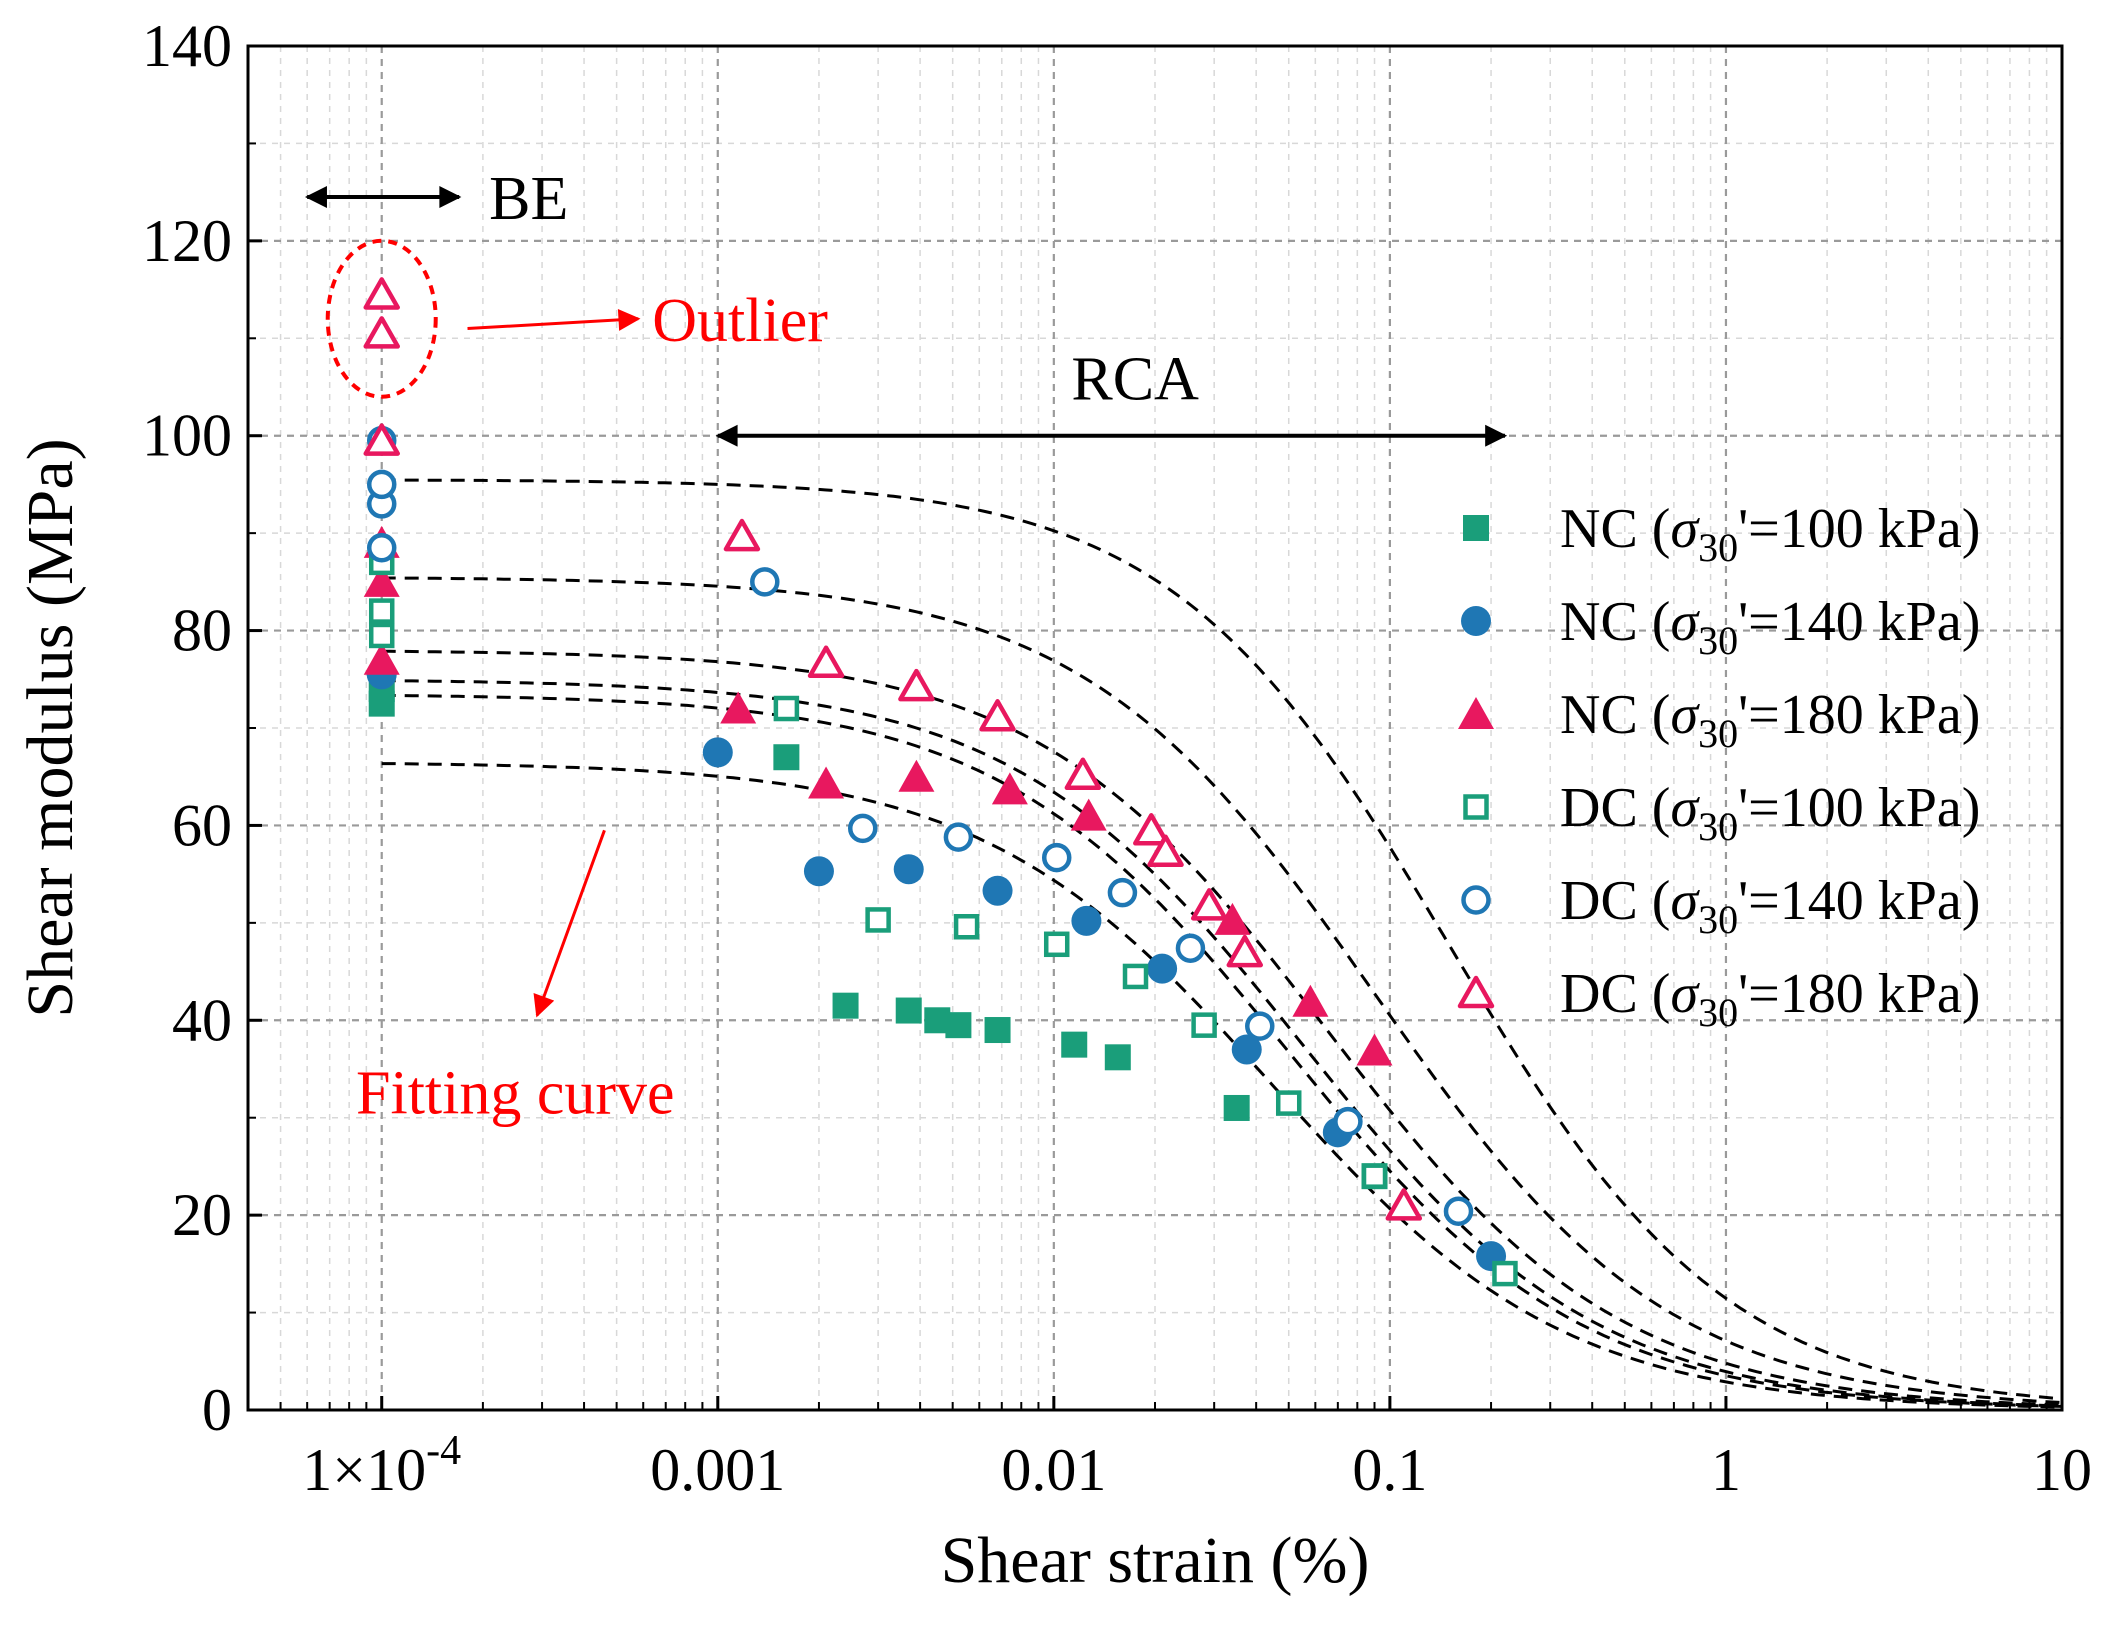  What do you see at coordinates (202, 1020) in the screenshot?
I see `y-tick-label: 40` at bounding box center [202, 1020].